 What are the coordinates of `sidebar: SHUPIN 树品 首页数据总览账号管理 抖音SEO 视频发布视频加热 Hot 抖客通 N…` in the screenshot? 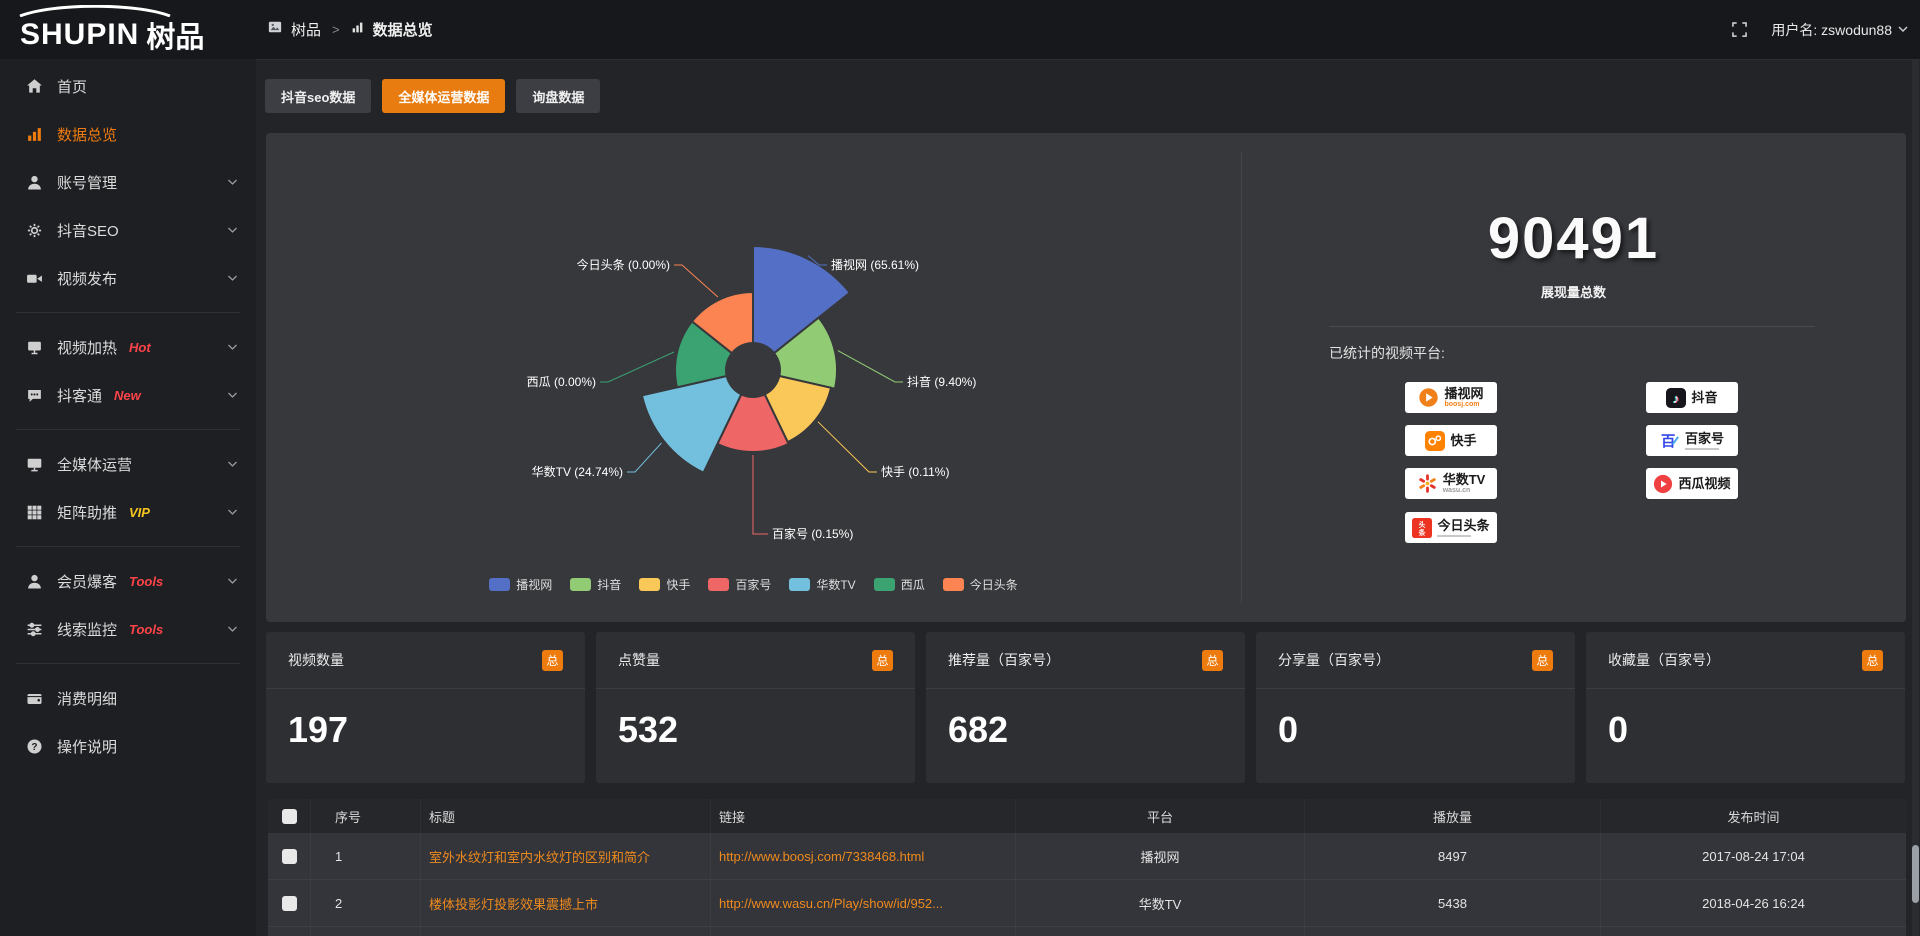 It's located at (128, 468).